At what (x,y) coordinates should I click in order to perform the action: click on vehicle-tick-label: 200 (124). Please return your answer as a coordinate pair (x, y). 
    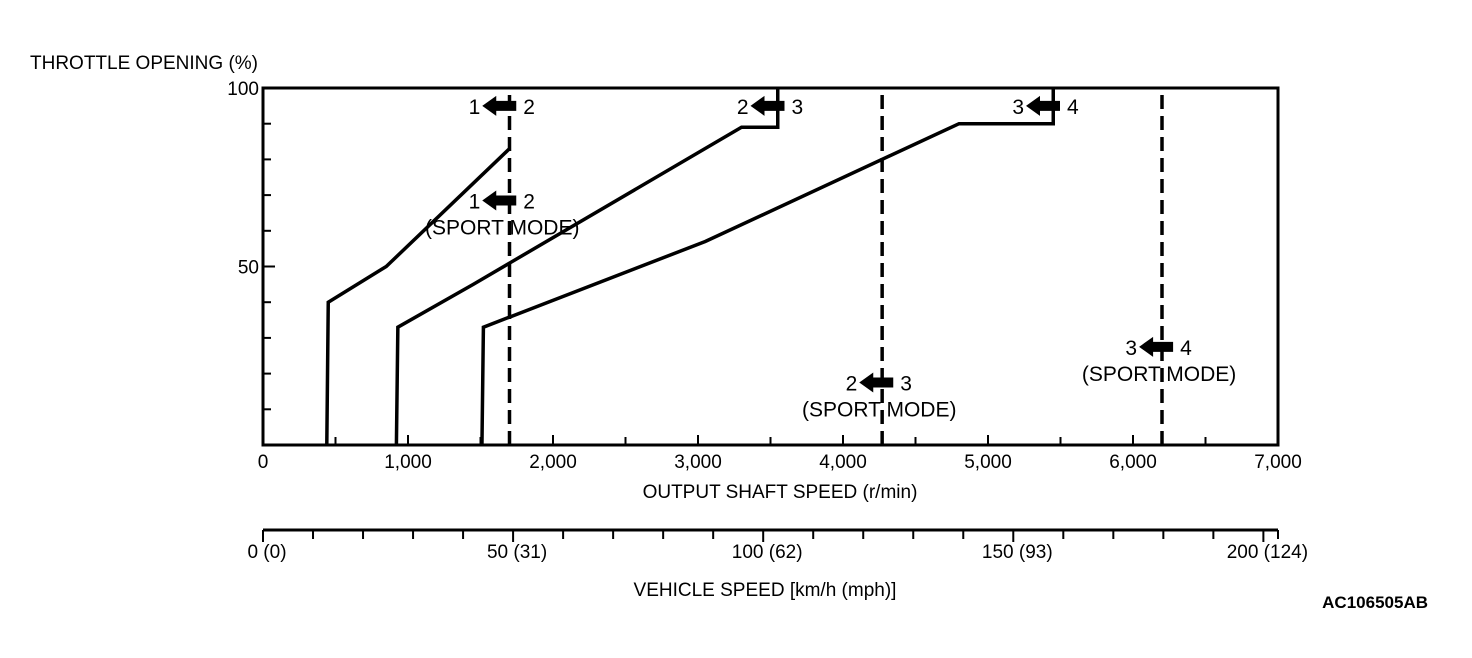
    Looking at the image, I should click on (1267, 552).